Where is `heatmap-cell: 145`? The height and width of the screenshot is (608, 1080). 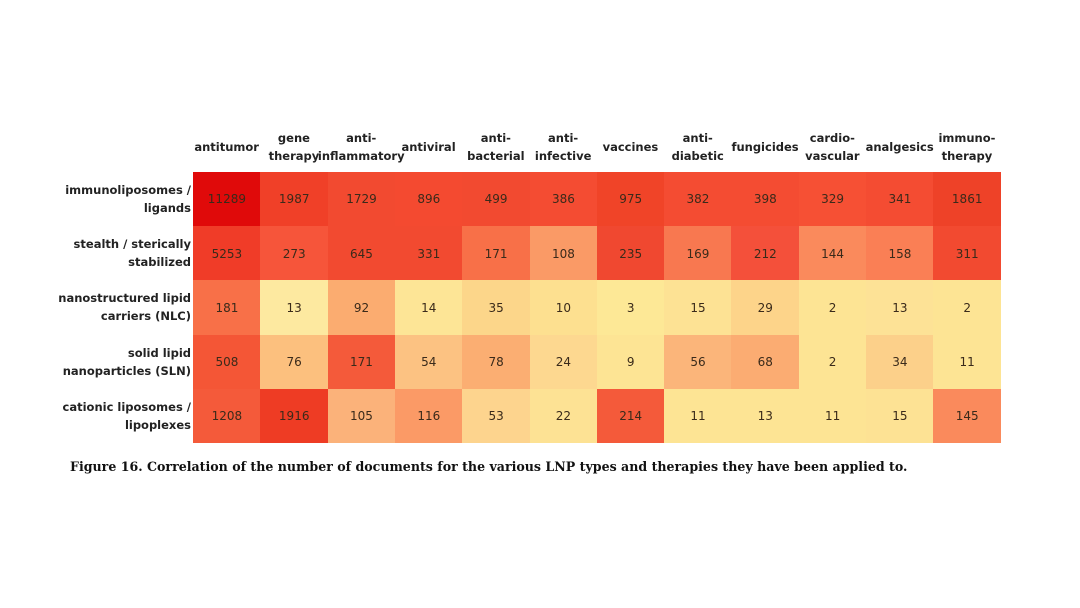
heatmap-cell: 145 is located at coordinates (967, 416).